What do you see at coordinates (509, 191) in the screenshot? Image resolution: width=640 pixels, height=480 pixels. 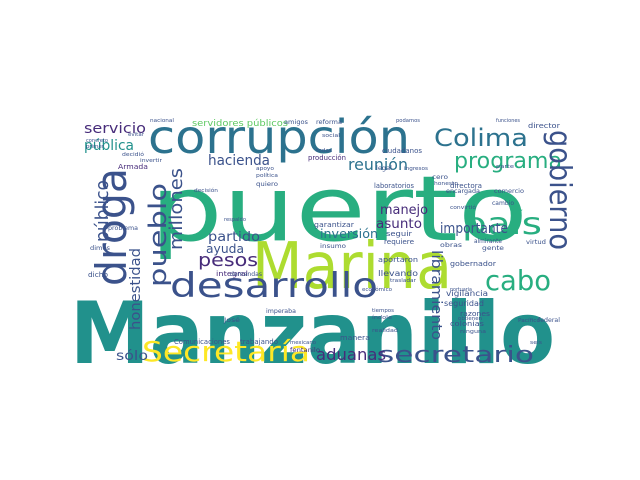 I see `cloud-word: comercio` at bounding box center [509, 191].